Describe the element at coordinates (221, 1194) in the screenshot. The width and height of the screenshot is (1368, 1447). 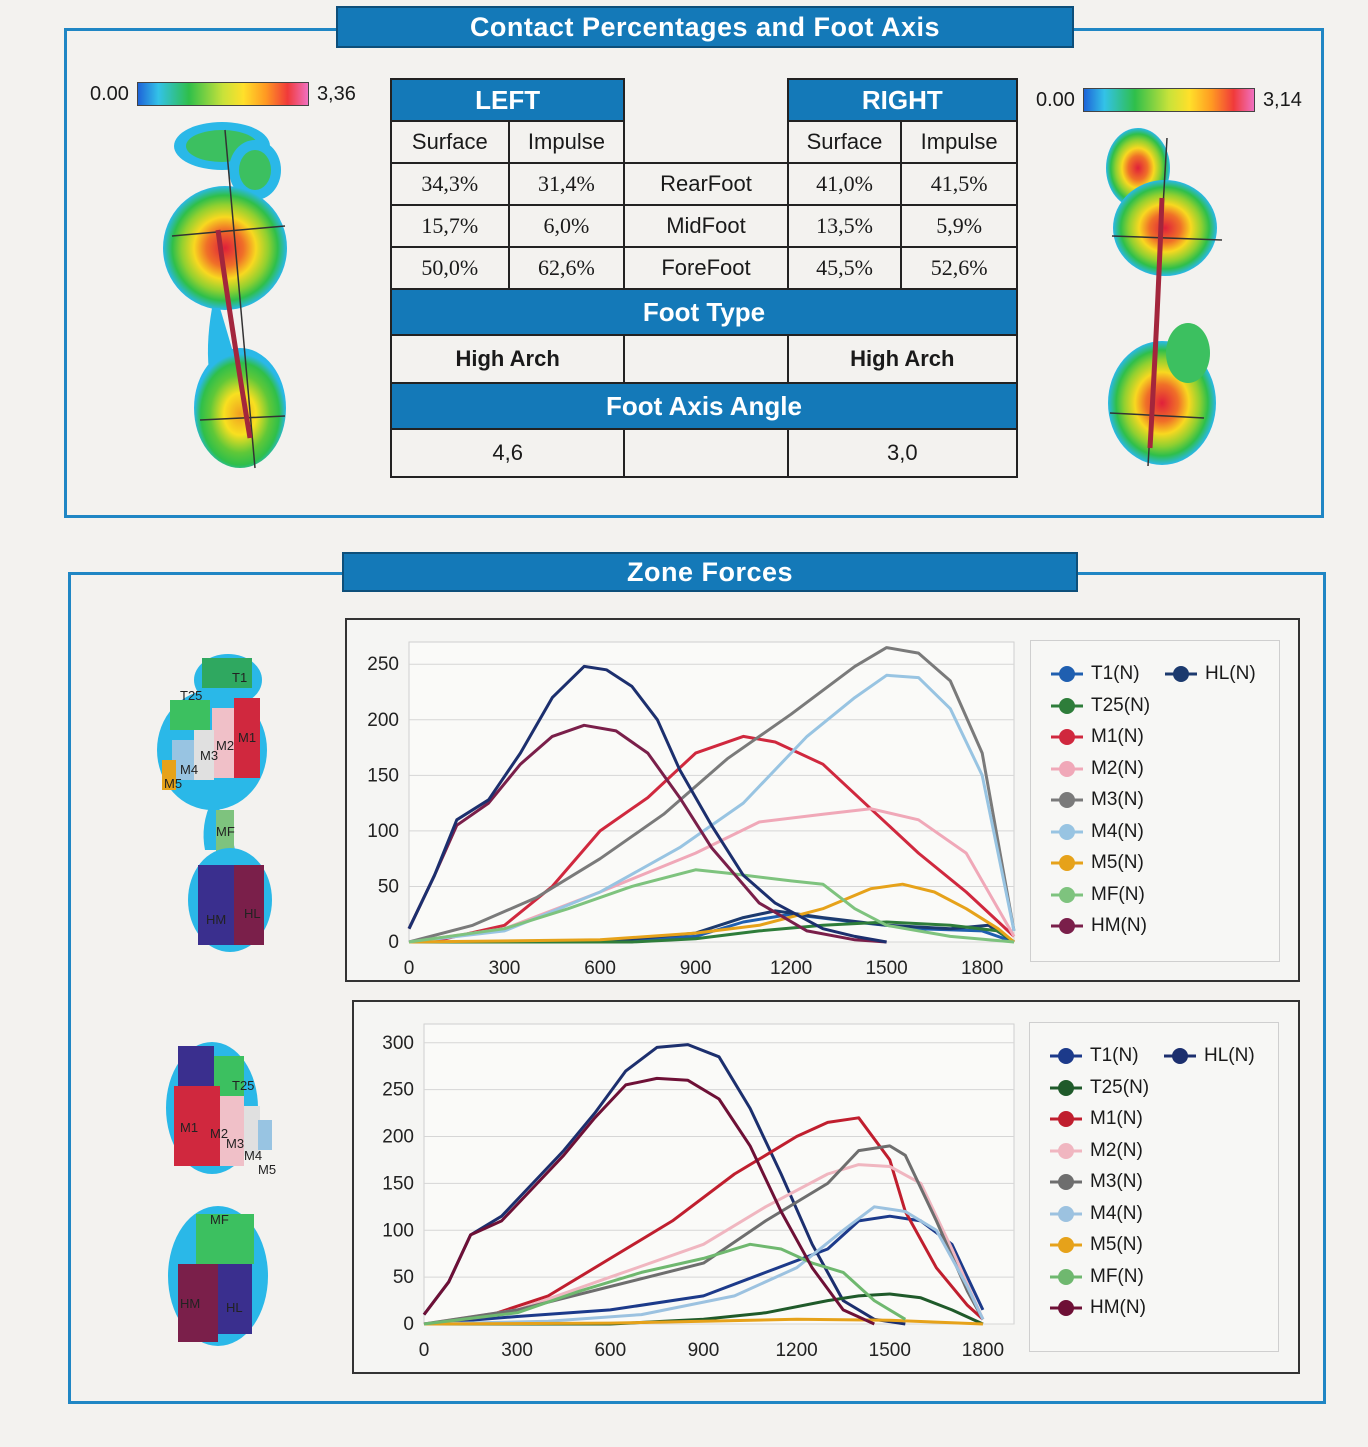
I see `right-zone-map: T25 M1 M2 M3 M4 M5 MF HM HL` at that location.